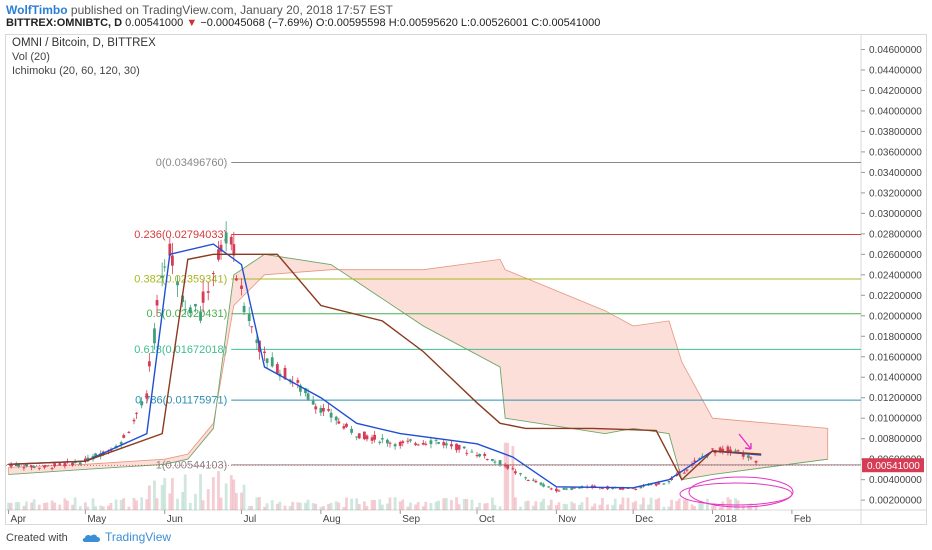 Image resolution: width=932 pixels, height=550 pixels. I want to click on fib-label: 1(0.00544103), so click(192, 465).